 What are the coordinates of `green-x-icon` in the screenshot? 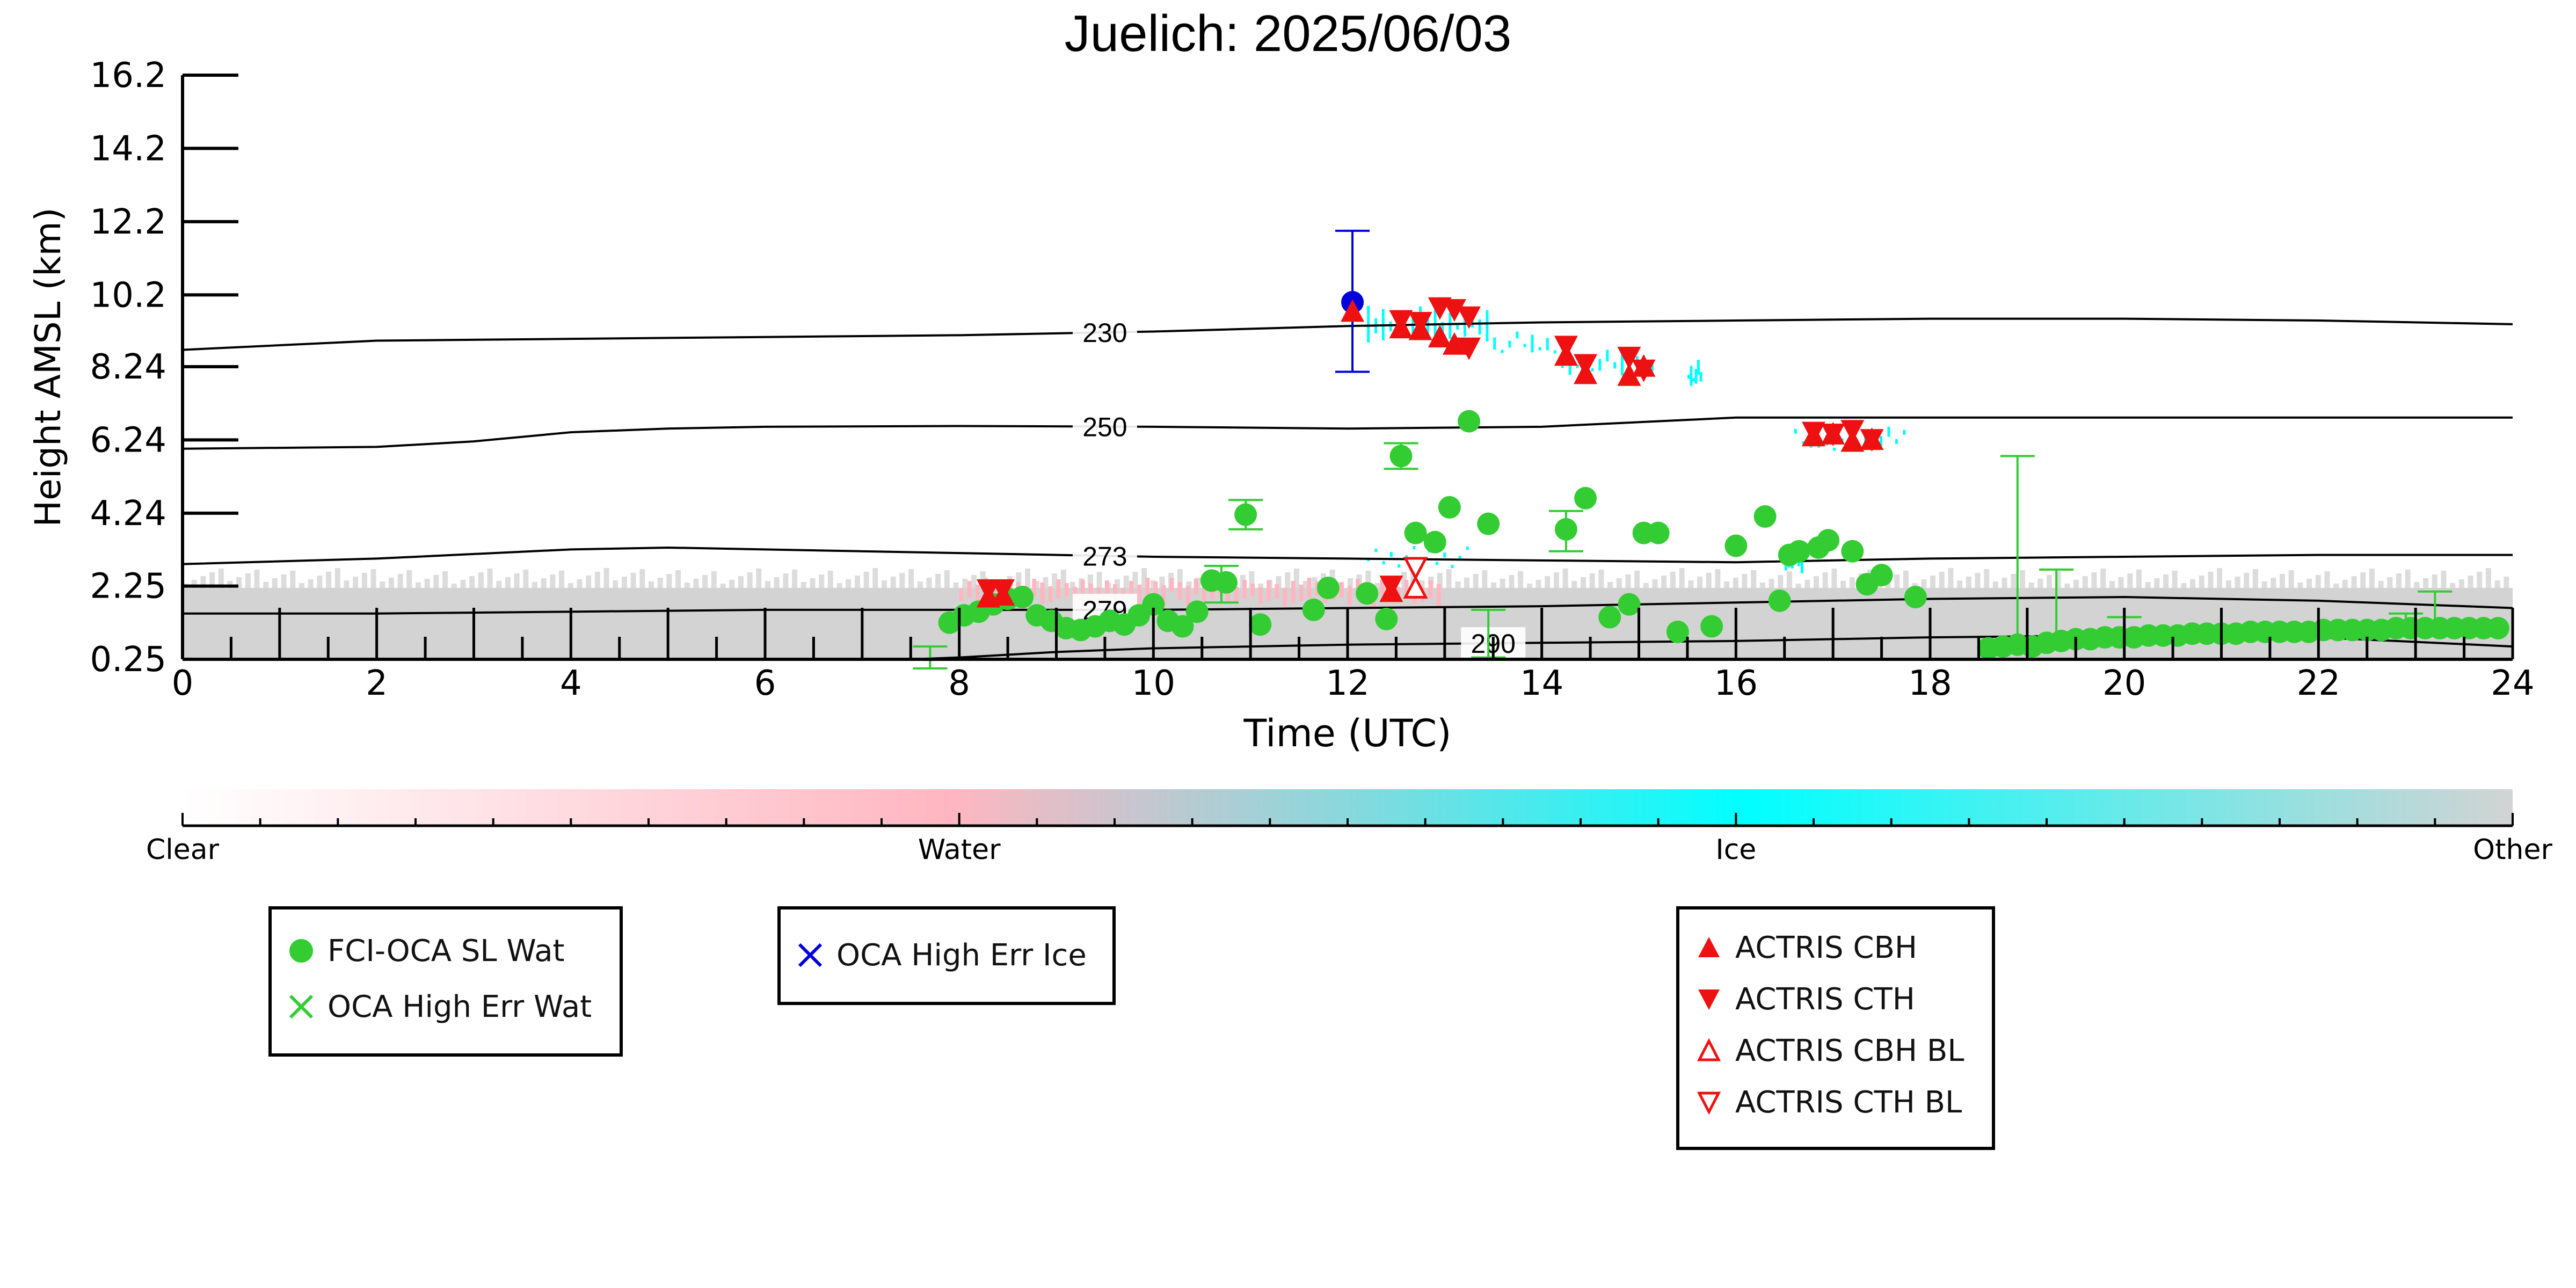 It's located at (301, 1006).